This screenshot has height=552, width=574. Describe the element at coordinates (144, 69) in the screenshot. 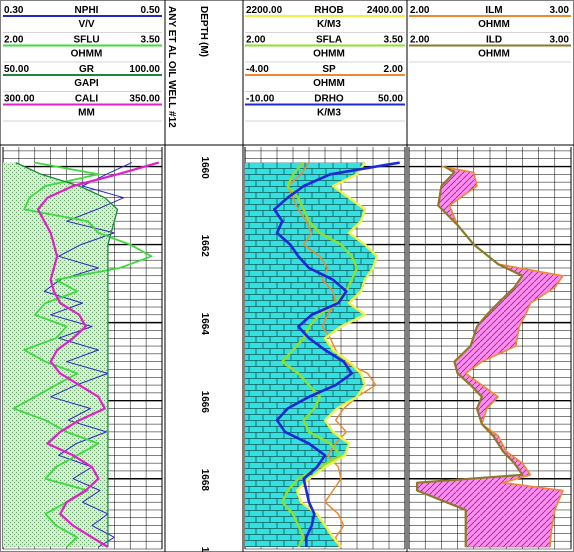

I see `curve-max-gr: 100.00` at that location.